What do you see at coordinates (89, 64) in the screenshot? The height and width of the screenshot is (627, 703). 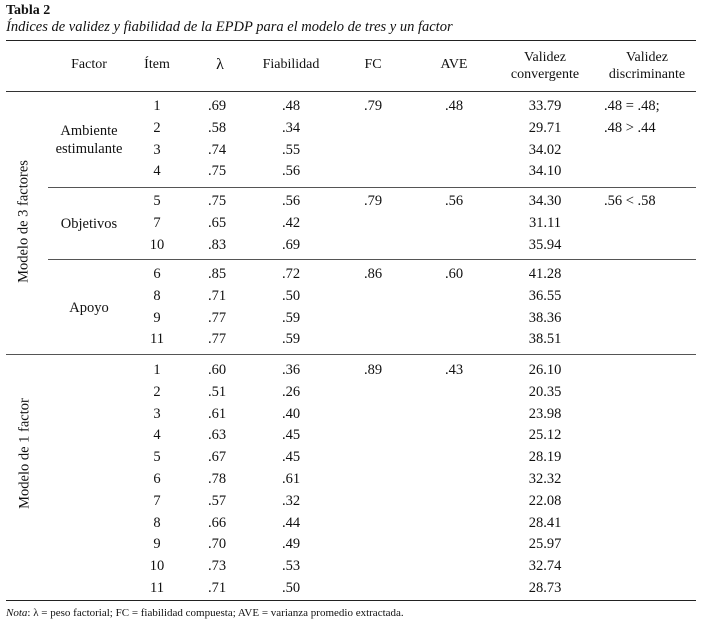 I see `header-factor: Factor` at bounding box center [89, 64].